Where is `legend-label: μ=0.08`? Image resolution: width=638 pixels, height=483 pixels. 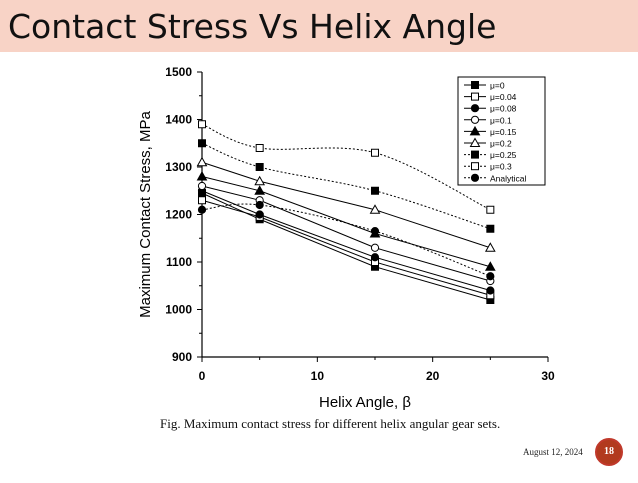
legend-label: μ=0.08 is located at coordinates (503, 109).